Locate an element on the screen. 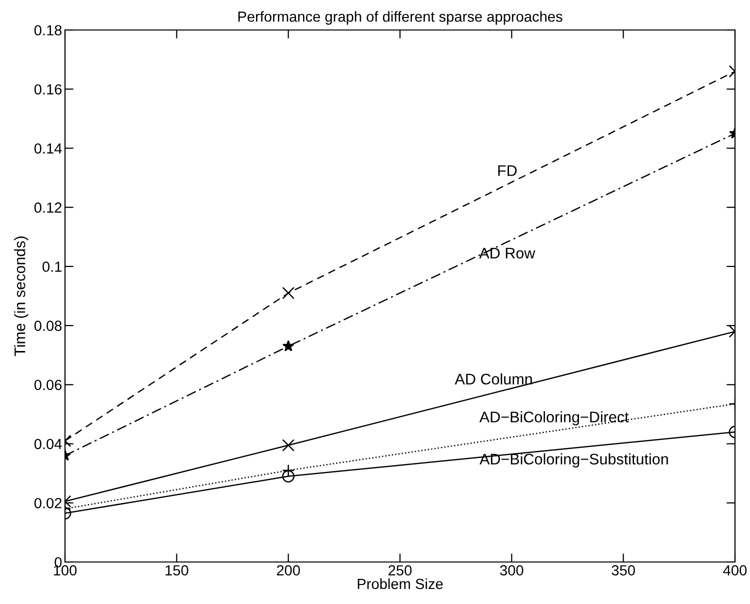  y-tick-label: 0.12 is located at coordinates (48, 207).